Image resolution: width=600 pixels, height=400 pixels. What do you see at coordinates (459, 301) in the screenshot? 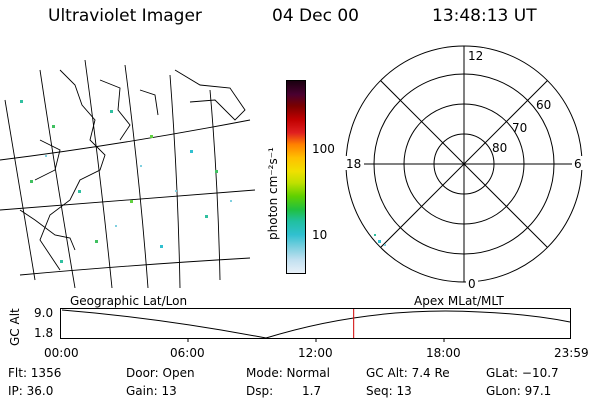
I see `timeline-right-label: Apex MLat/MLT` at bounding box center [459, 301].